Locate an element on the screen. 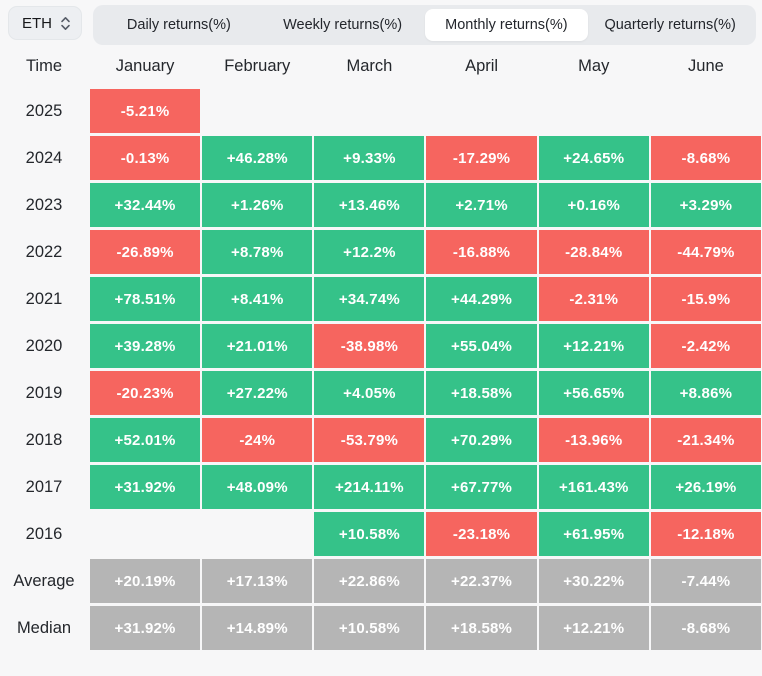 This screenshot has height=676, width=762. table-row: 2016 +10.58% -23.18% +61.95% -12.18% is located at coordinates (380, 534).